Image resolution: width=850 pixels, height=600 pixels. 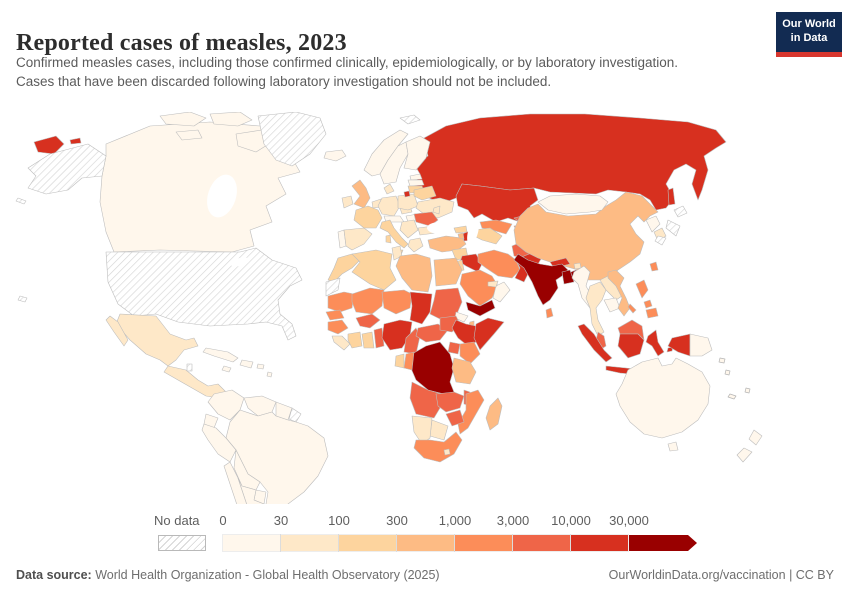 I want to click on island-solomon, so click(x=722, y=360).